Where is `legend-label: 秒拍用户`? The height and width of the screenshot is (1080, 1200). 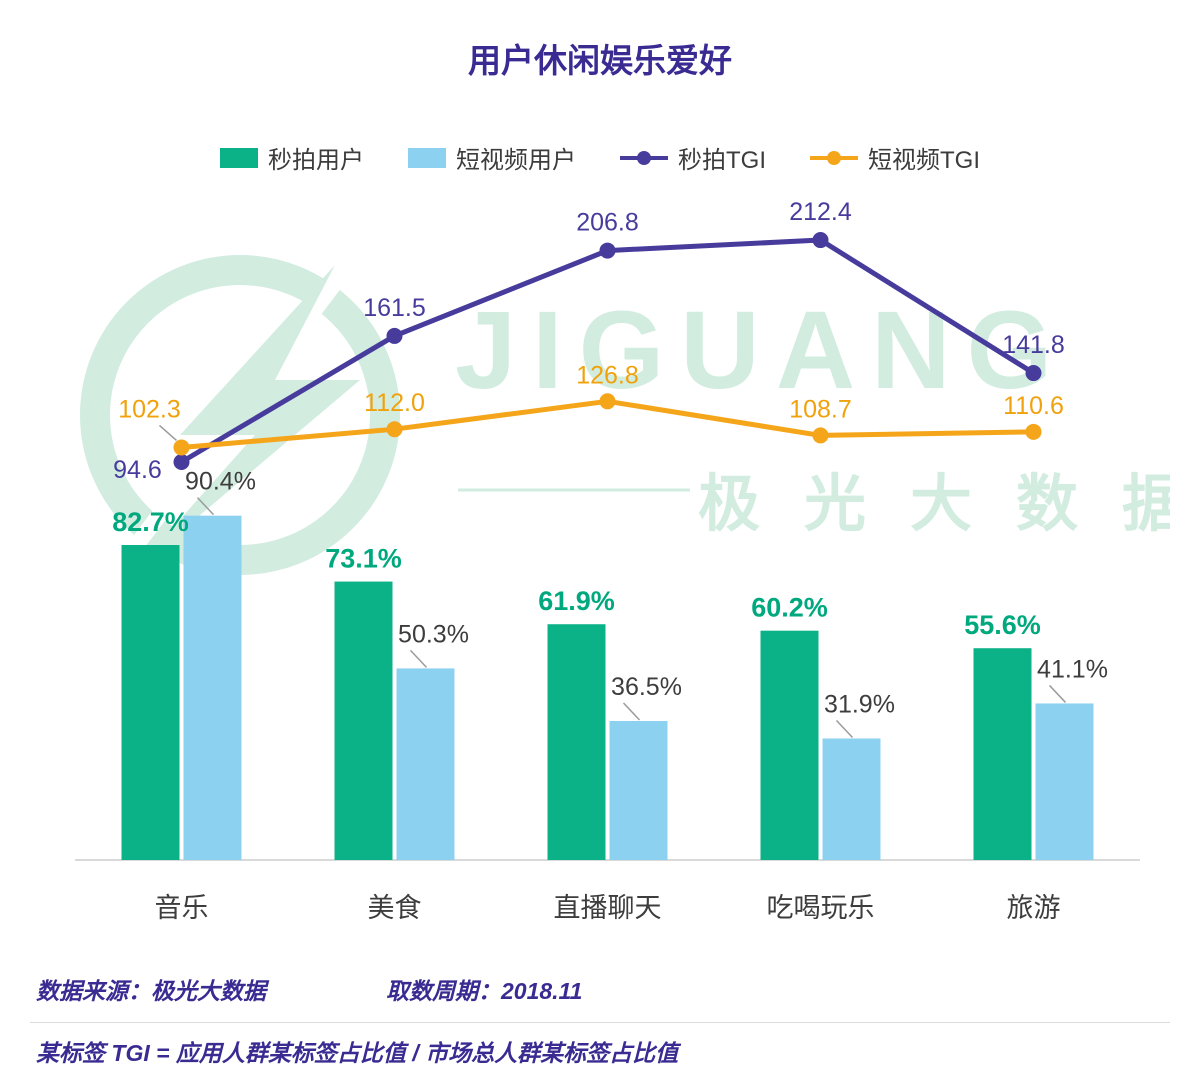
legend-label: 秒拍用户 is located at coordinates (316, 160).